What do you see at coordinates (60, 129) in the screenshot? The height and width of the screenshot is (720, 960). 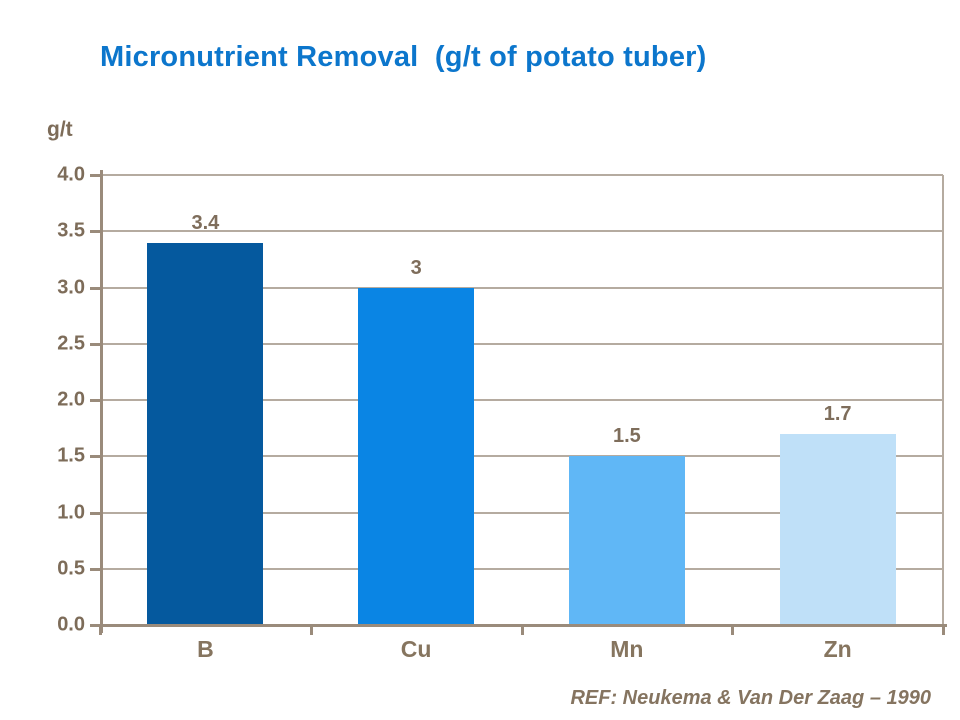 I see `y-axis-unit-label: g/t` at bounding box center [60, 129].